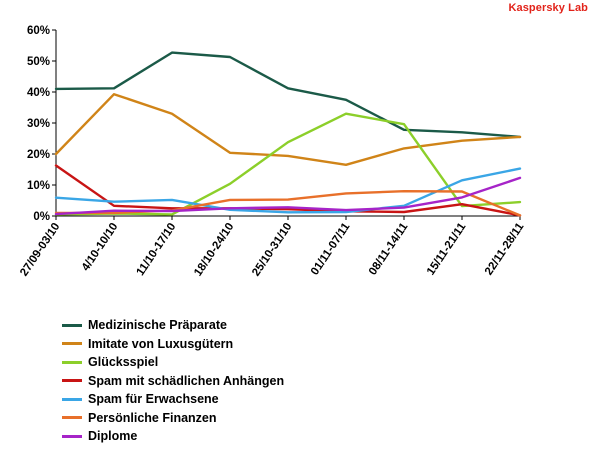 The width and height of the screenshot is (600, 450). What do you see at coordinates (38, 186) in the screenshot?
I see `y-tick-label: 10%` at bounding box center [38, 186].